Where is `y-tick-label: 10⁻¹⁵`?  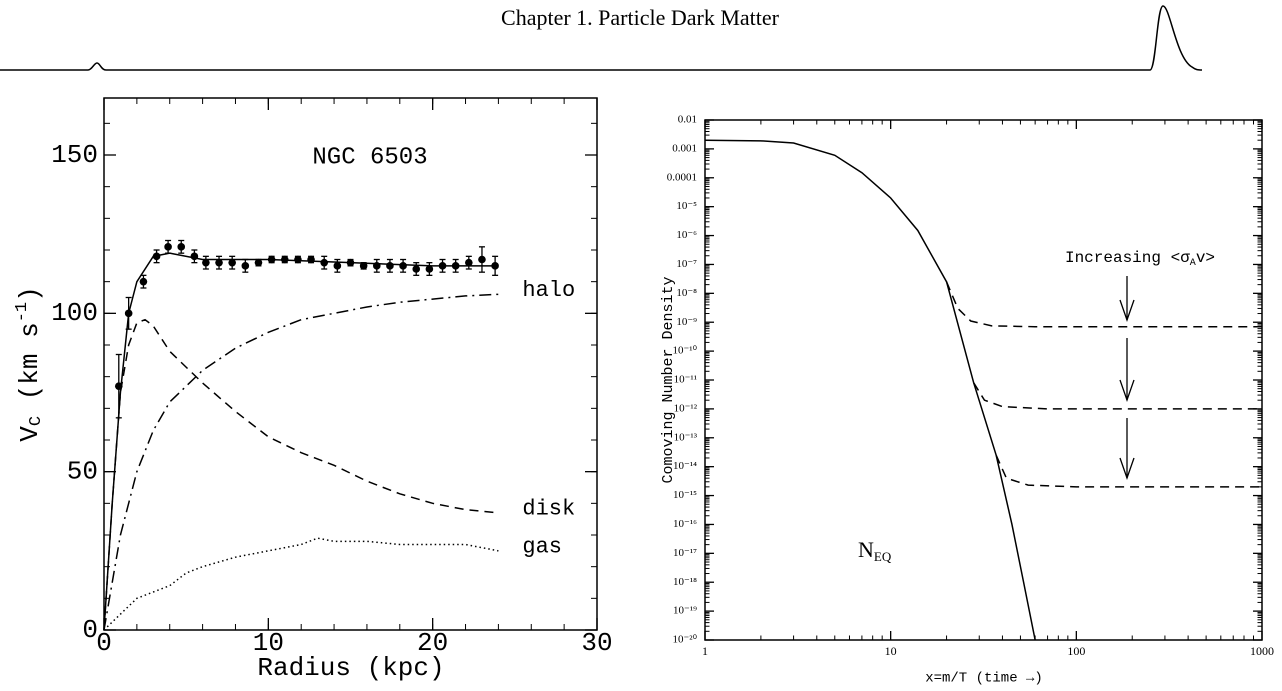 y-tick-label: 10⁻¹⁵ is located at coordinates (685, 495).